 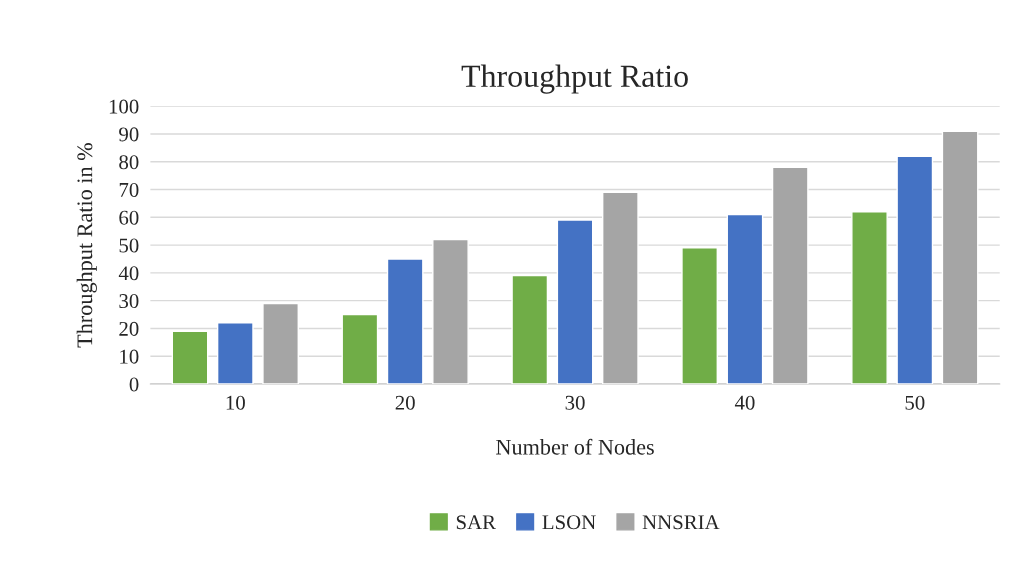 What do you see at coordinates (915, 402) in the screenshot?
I see `x-tick-label: 50` at bounding box center [915, 402].